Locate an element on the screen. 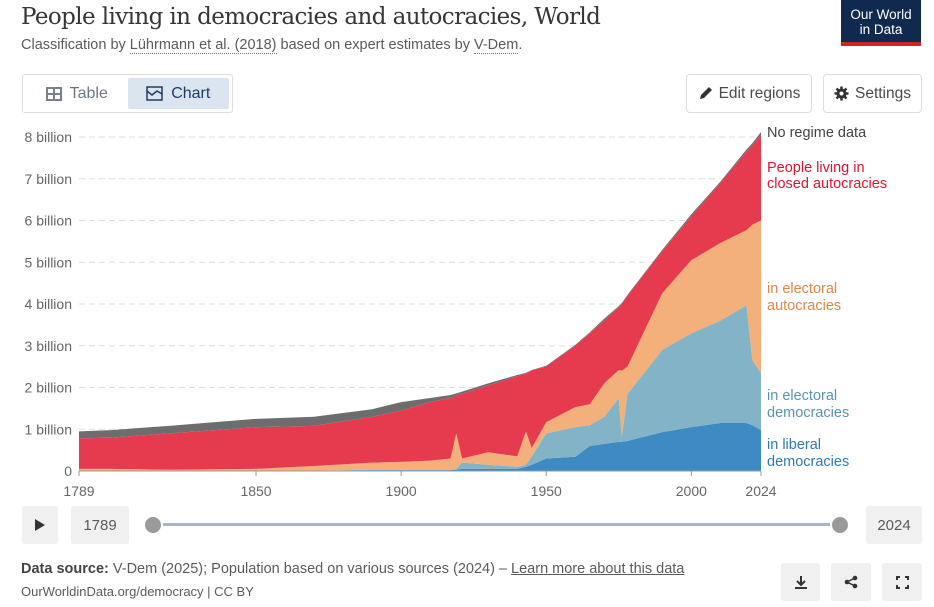 This screenshot has width=934, height=607. tab-table-label: Table is located at coordinates (88, 93).